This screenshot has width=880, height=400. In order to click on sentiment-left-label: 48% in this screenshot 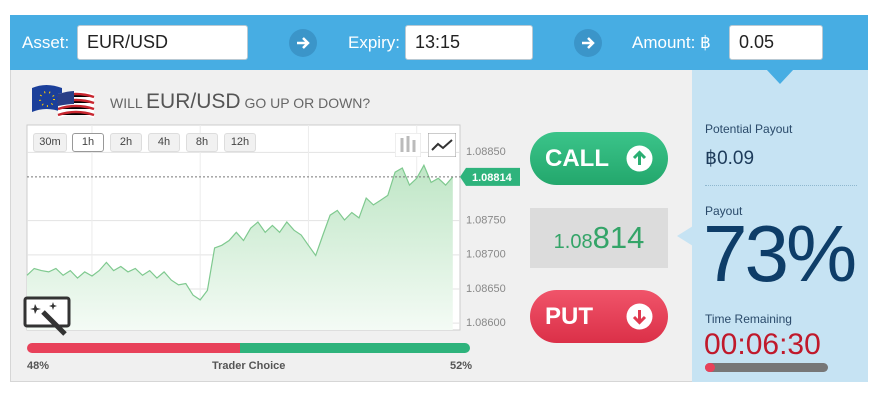, I will do `click(38, 366)`.